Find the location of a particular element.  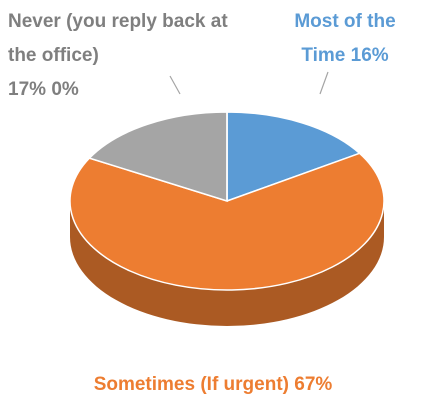

category-label: Never (you reply back at the office) is located at coordinates (118, 38).